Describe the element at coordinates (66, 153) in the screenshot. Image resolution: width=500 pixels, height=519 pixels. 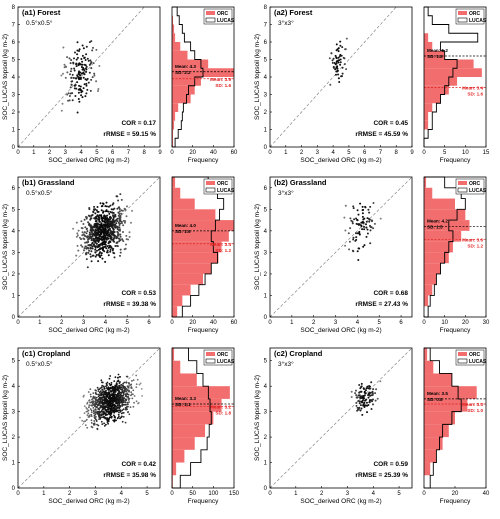
I see `x-tick-label: 3` at that location.